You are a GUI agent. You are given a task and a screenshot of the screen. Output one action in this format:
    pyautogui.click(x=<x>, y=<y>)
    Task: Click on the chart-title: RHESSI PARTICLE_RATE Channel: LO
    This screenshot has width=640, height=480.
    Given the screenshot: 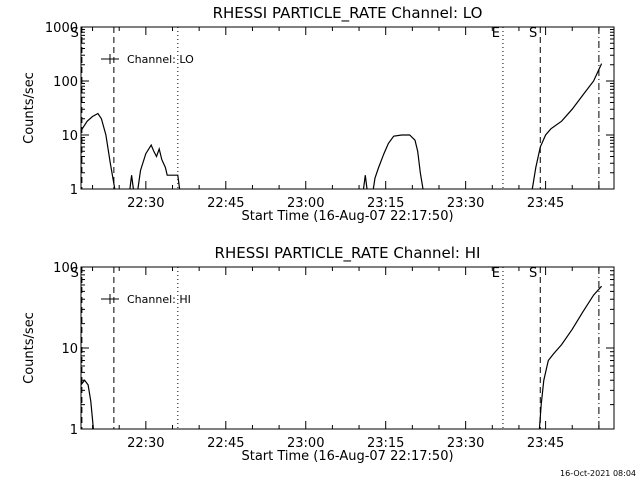 What is the action you would take?
    pyautogui.click(x=348, y=13)
    